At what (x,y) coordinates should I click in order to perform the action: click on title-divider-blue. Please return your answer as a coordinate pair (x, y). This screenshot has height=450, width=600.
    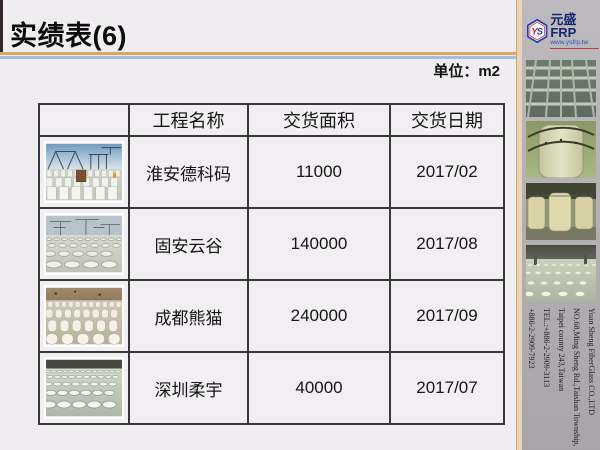
    Looking at the image, I should click on (258, 57).